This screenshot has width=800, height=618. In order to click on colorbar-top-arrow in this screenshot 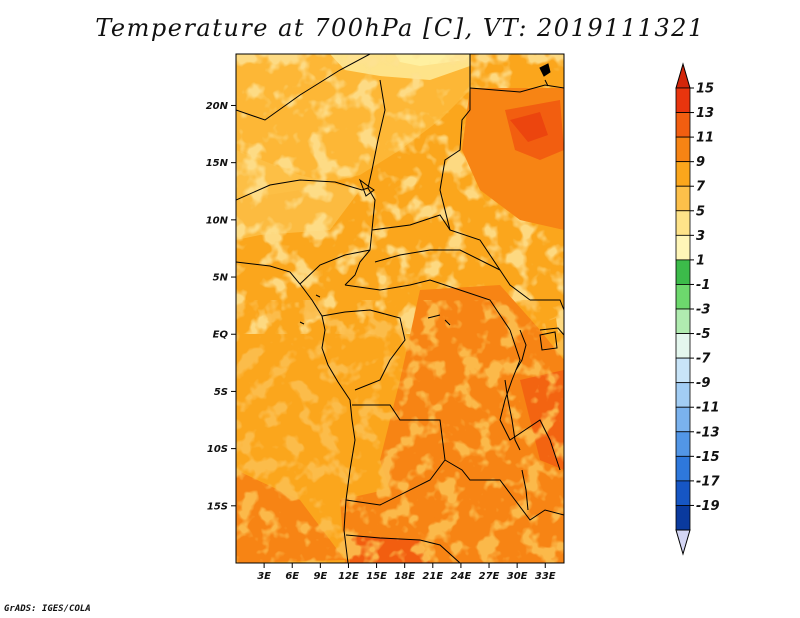, I will do `click(683, 75)`.